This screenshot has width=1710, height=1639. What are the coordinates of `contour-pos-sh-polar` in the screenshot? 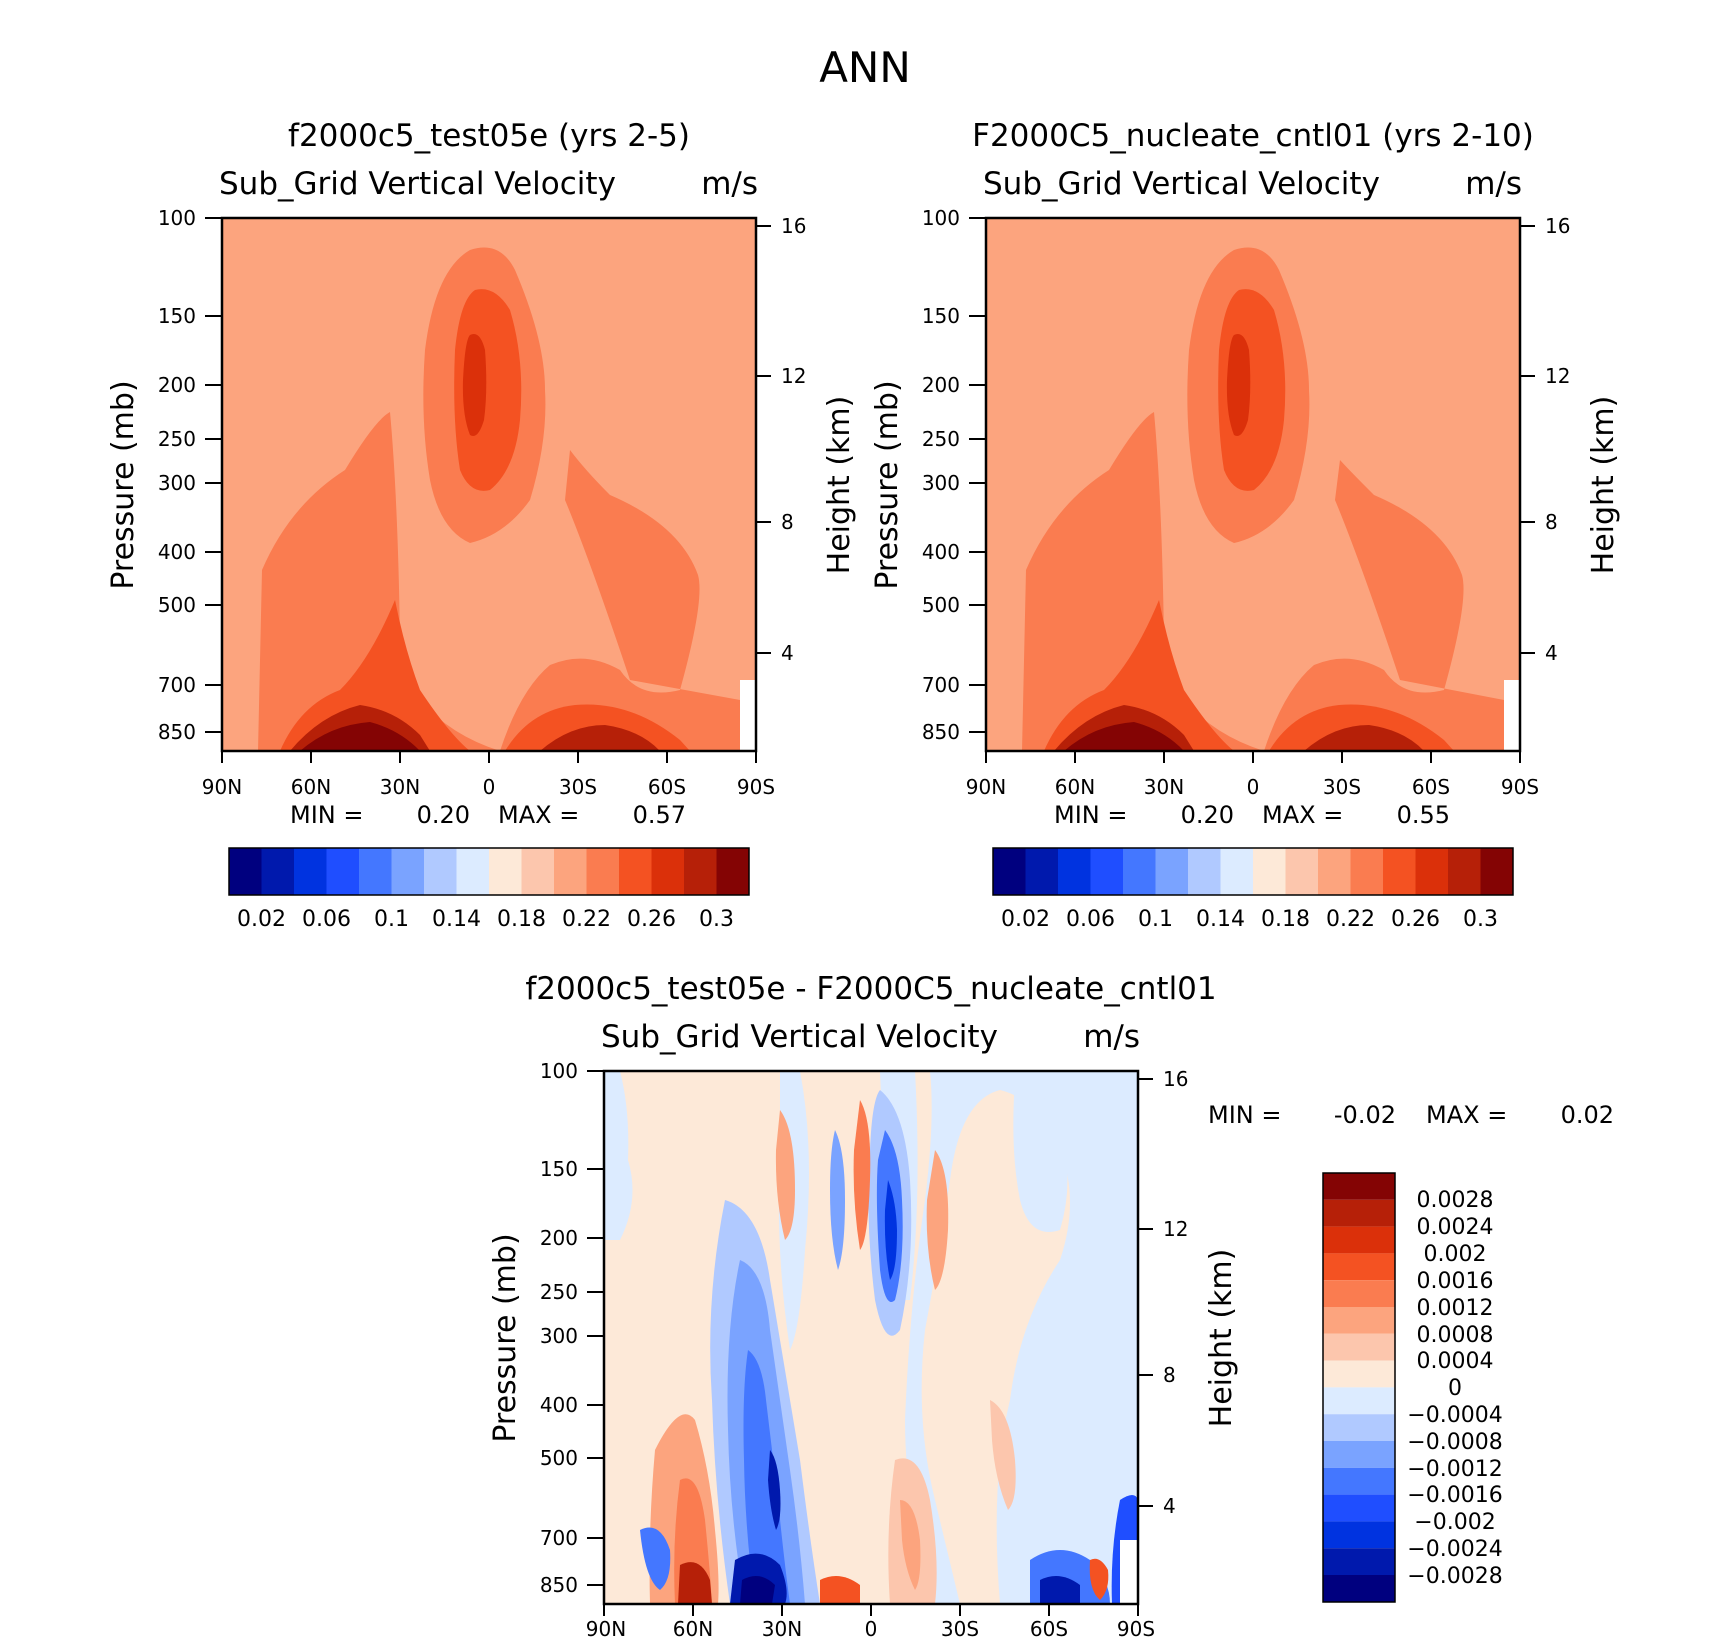 It's located at (1099, 1579).